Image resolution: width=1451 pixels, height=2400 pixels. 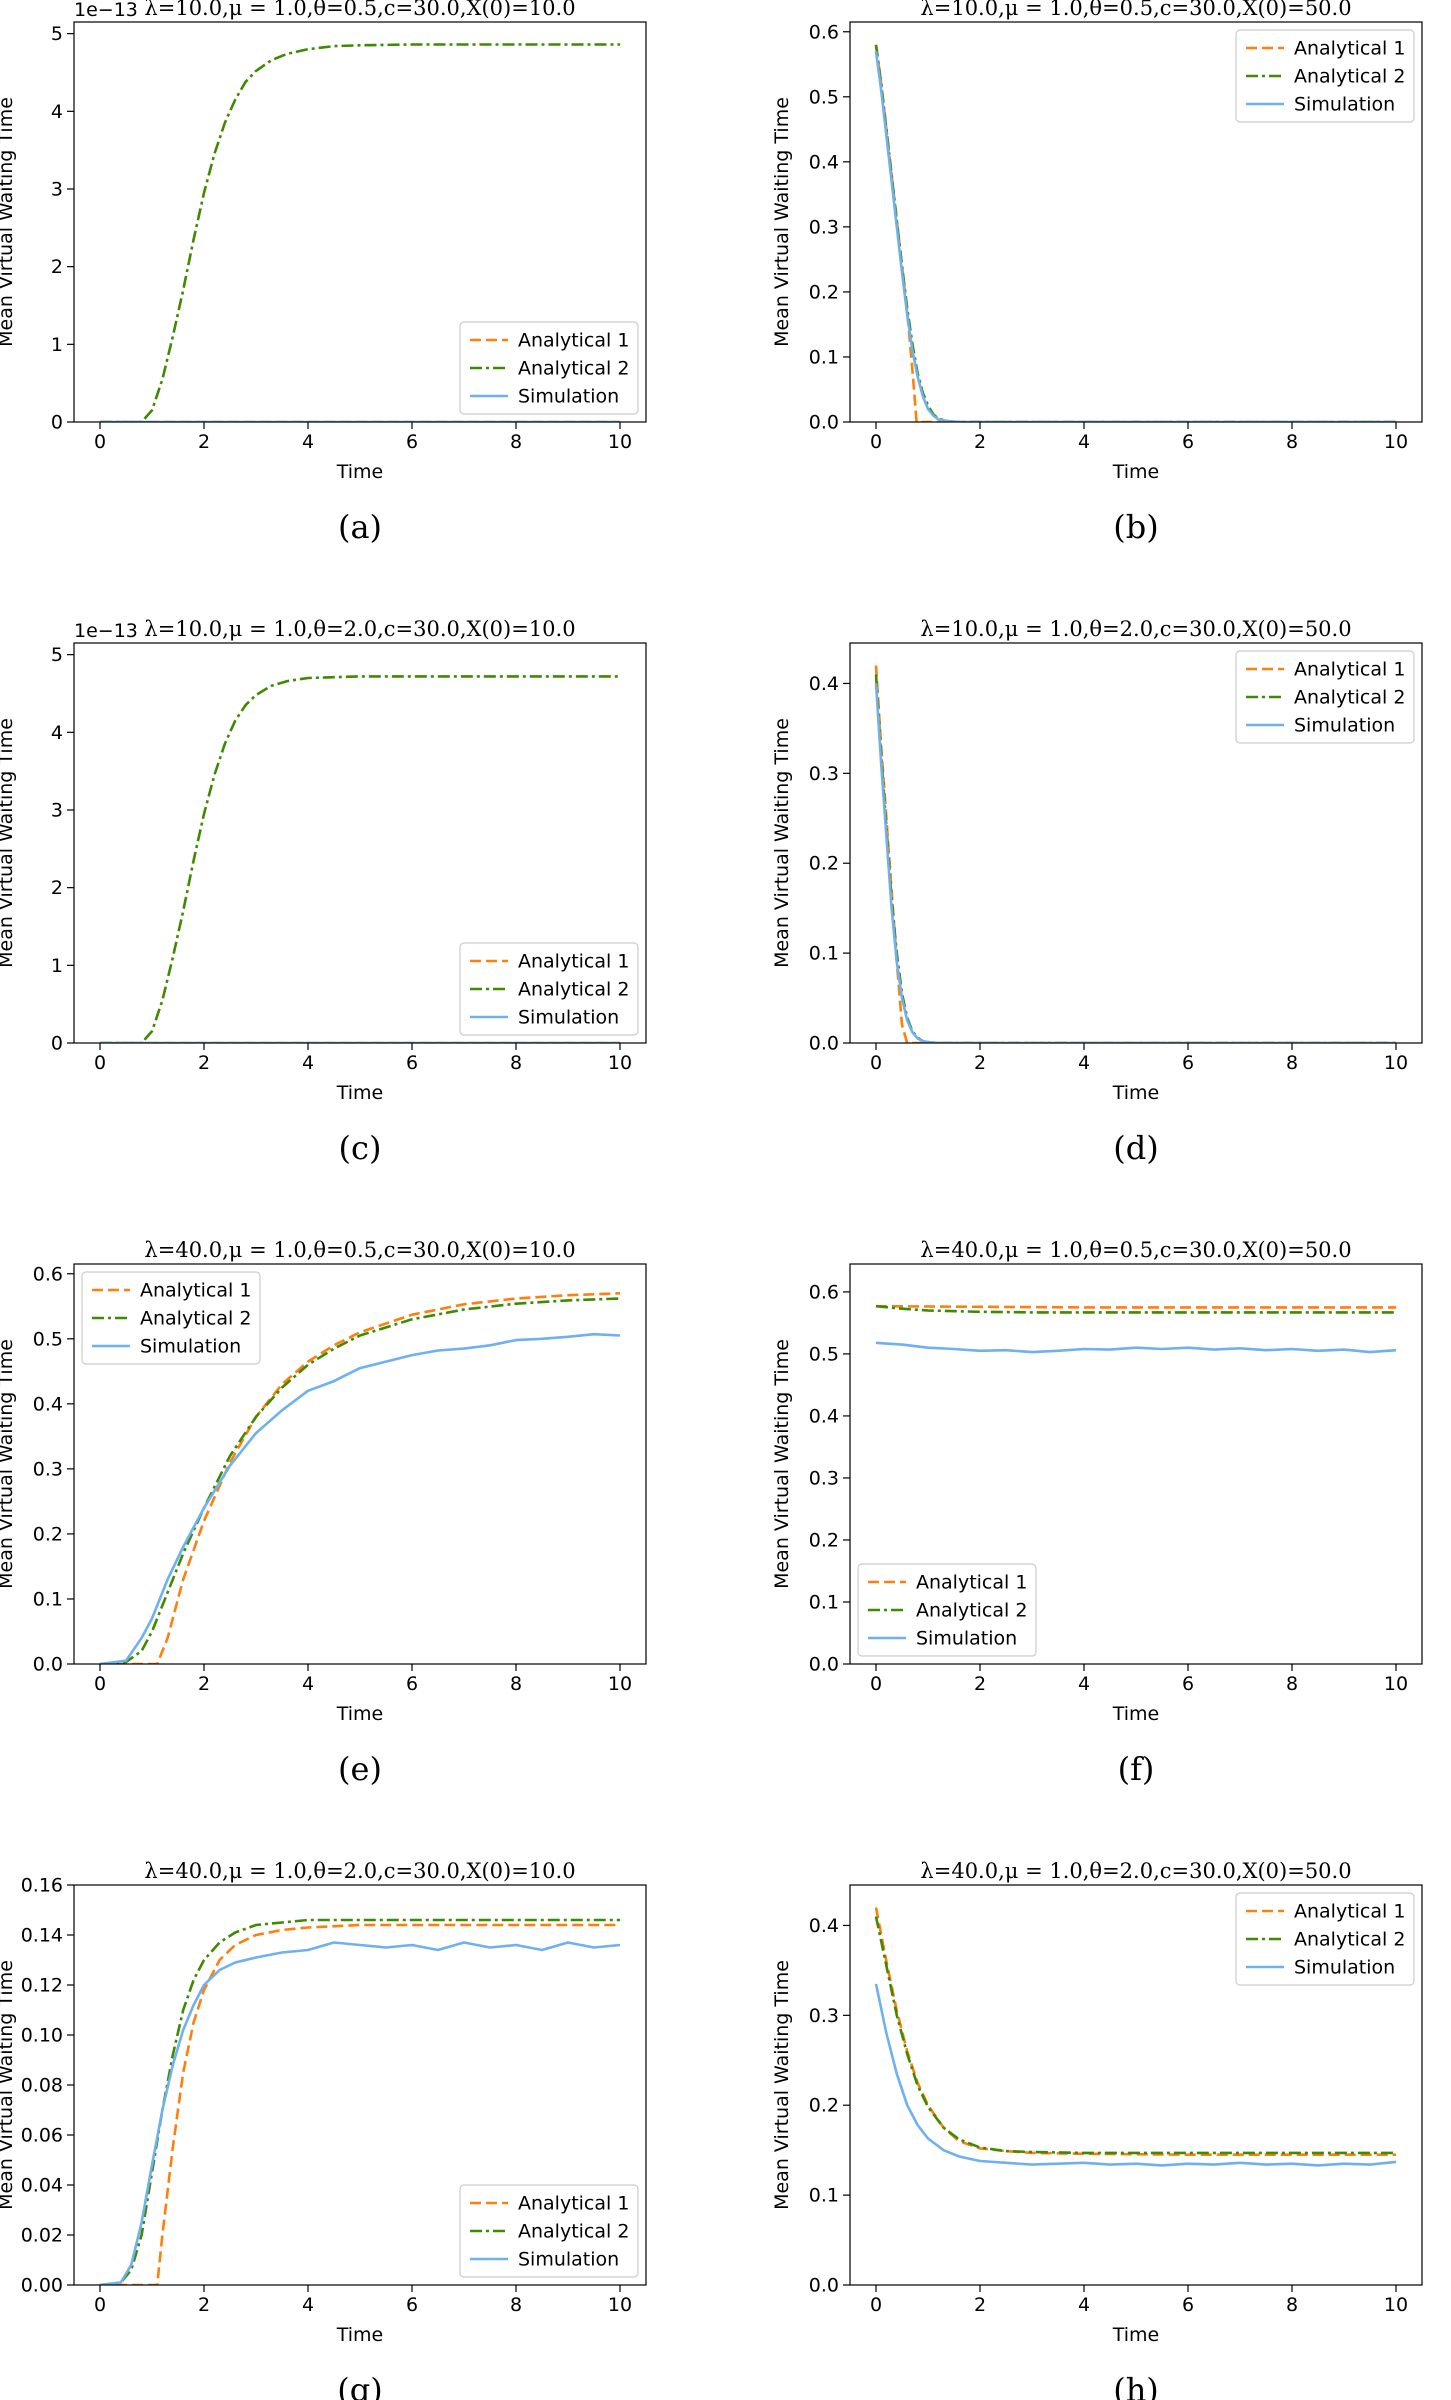 I want to click on y-tick-label: 4, so click(x=57, y=112).